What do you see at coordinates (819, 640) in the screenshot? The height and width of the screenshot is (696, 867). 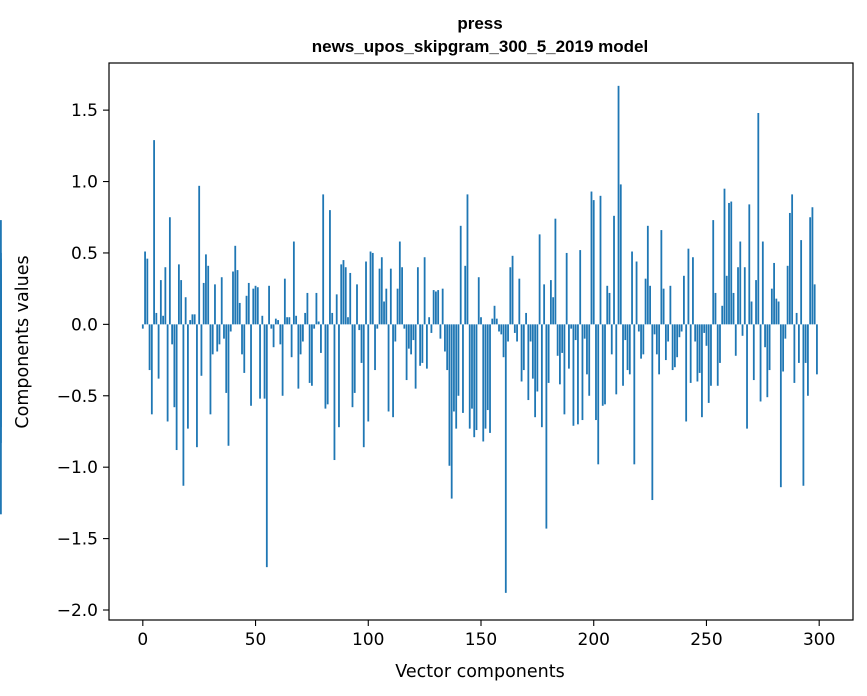 I see `x-tick-label: 300` at bounding box center [819, 640].